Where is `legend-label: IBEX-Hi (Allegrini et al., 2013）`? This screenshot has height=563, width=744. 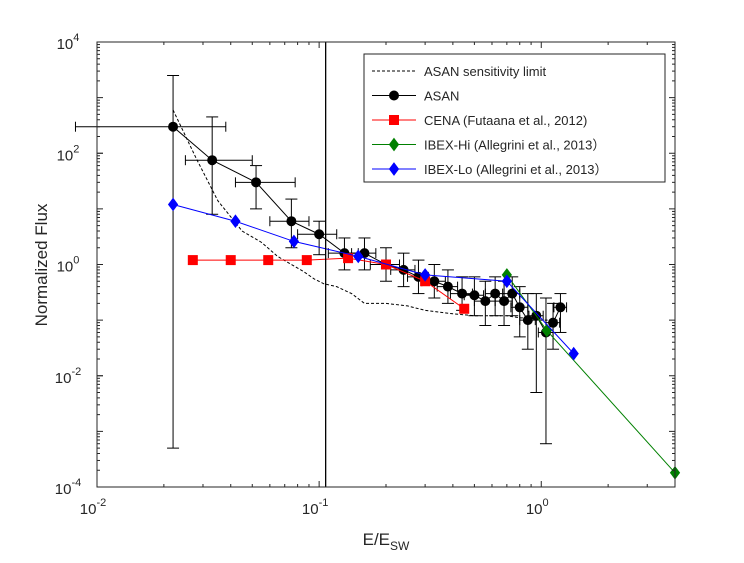
legend-label: IBEX-Hi (Allegrini et al., 2013） is located at coordinates (514, 145).